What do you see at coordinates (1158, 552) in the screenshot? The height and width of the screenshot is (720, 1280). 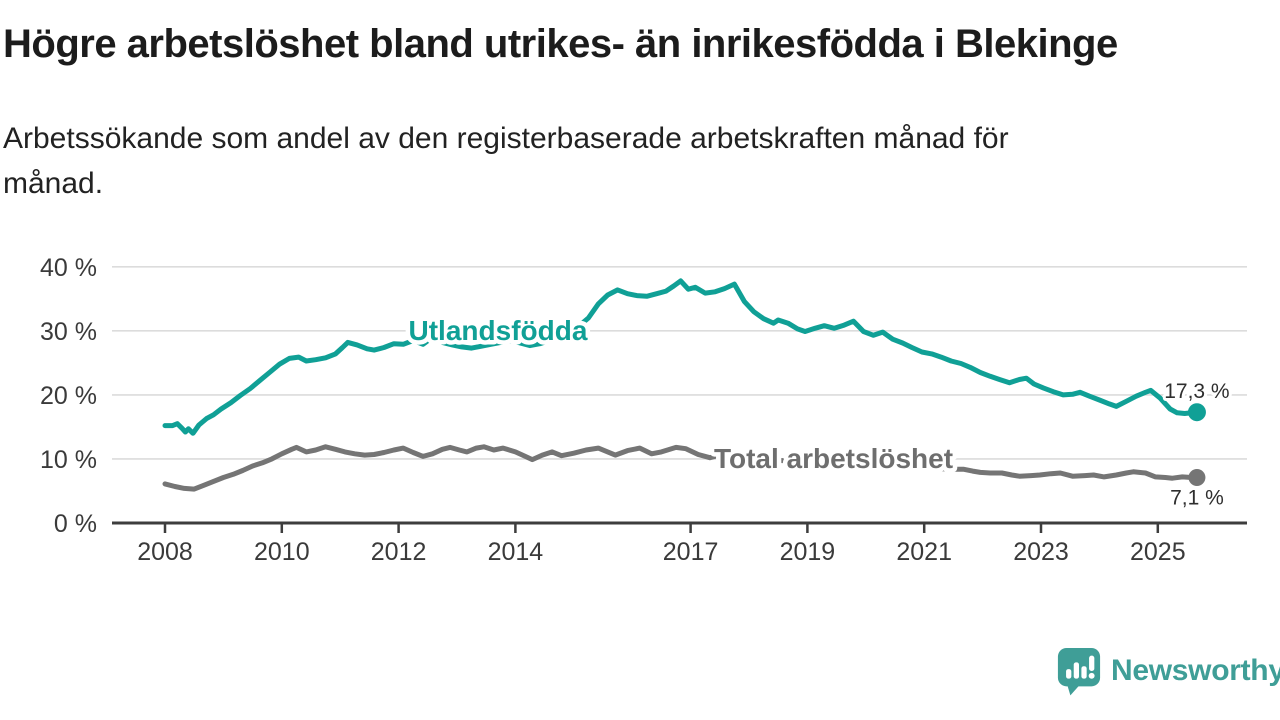 I see `x-axis-tick-label: 2025` at bounding box center [1158, 552].